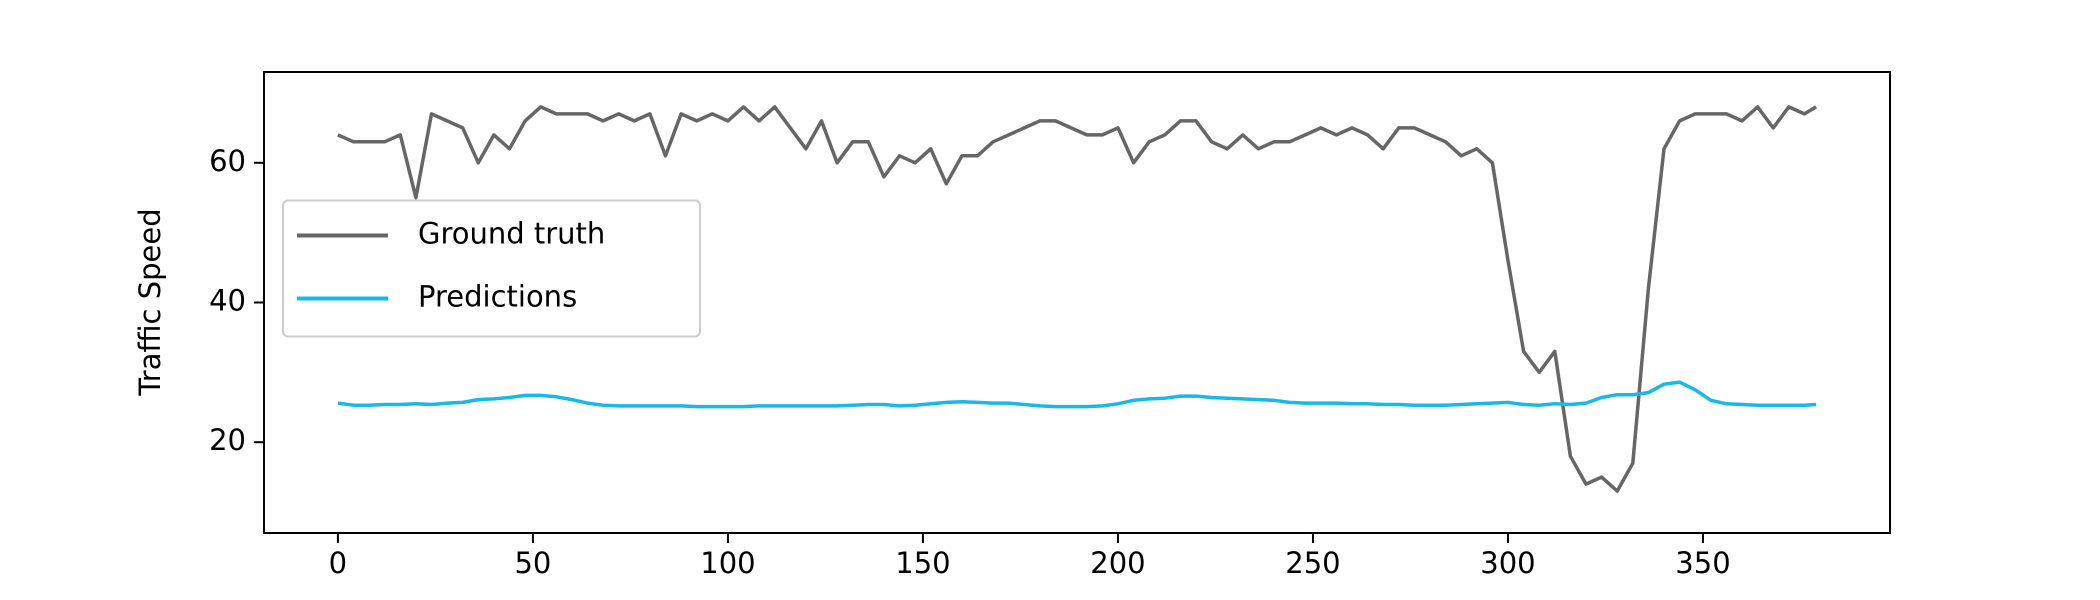 This screenshot has height=600, width=2100. What do you see at coordinates (227, 301) in the screenshot?
I see `y-tick-label: 40` at bounding box center [227, 301].